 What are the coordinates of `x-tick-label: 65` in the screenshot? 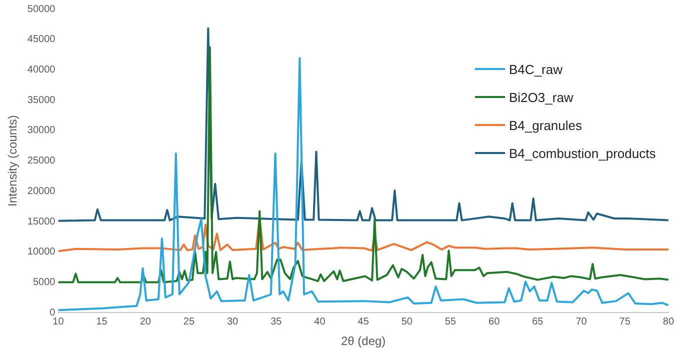 It's located at (538, 322).